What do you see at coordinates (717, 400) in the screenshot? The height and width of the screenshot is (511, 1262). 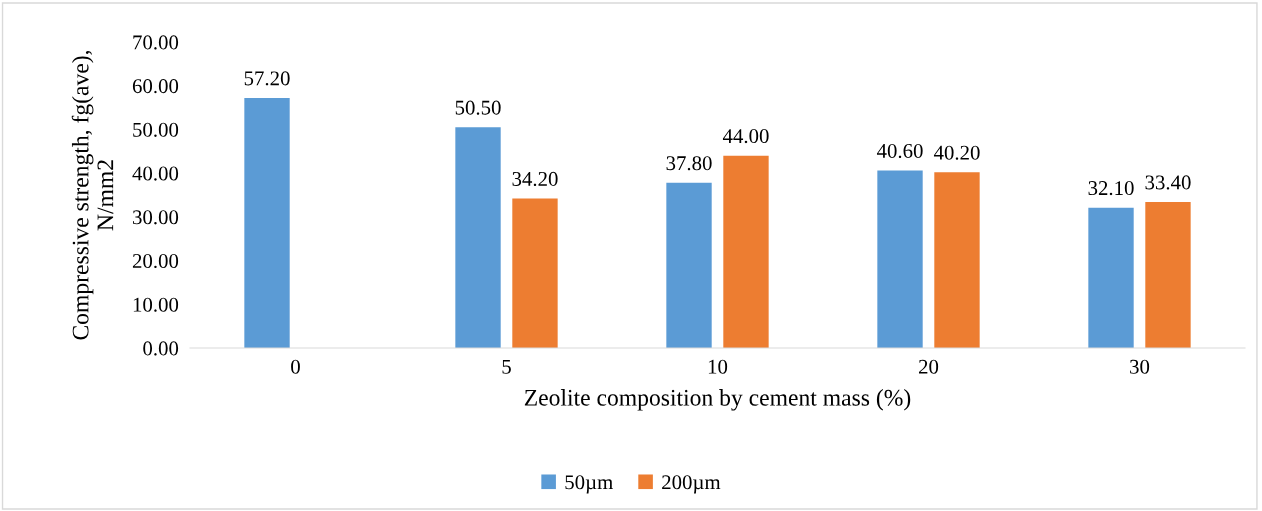 I see `x-axis-title: Zeolite composition by cement mass (%)` at bounding box center [717, 400].